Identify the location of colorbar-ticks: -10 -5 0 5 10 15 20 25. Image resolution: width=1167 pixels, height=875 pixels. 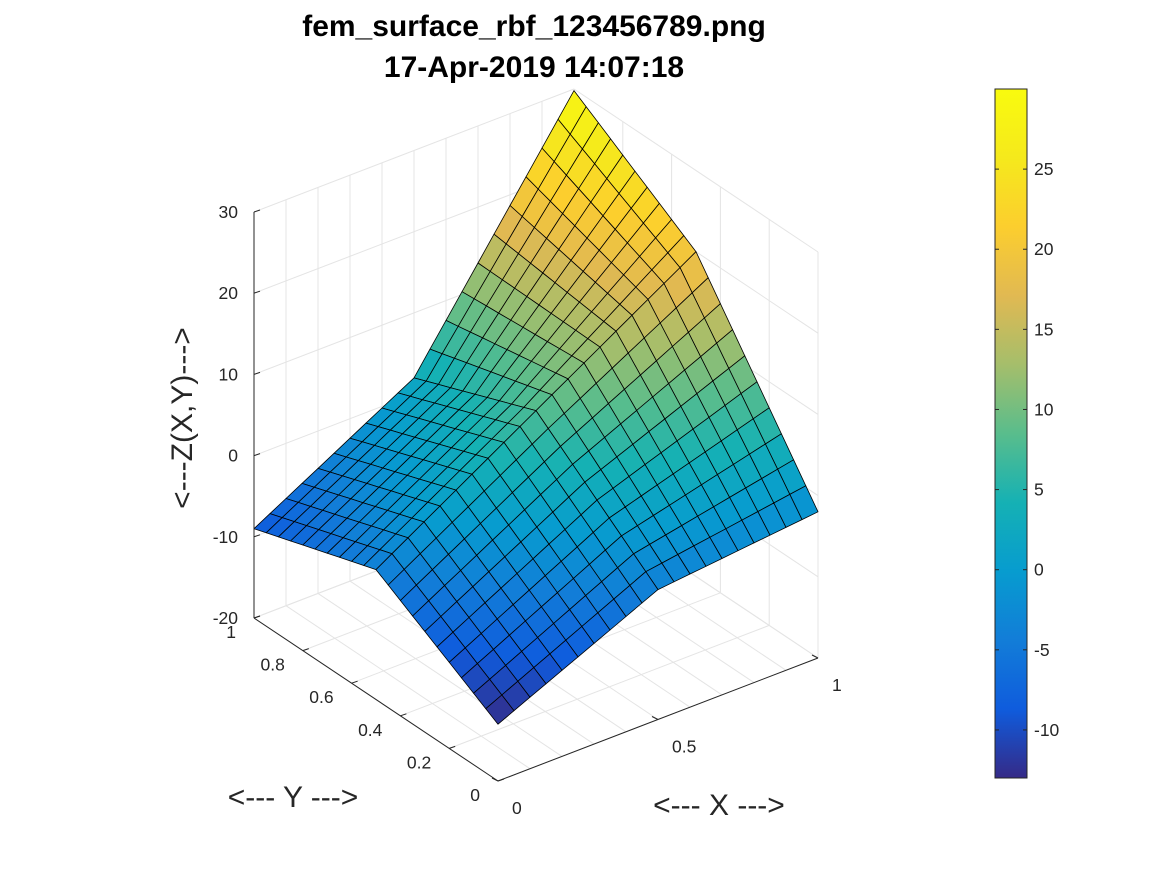
(1027, 449).